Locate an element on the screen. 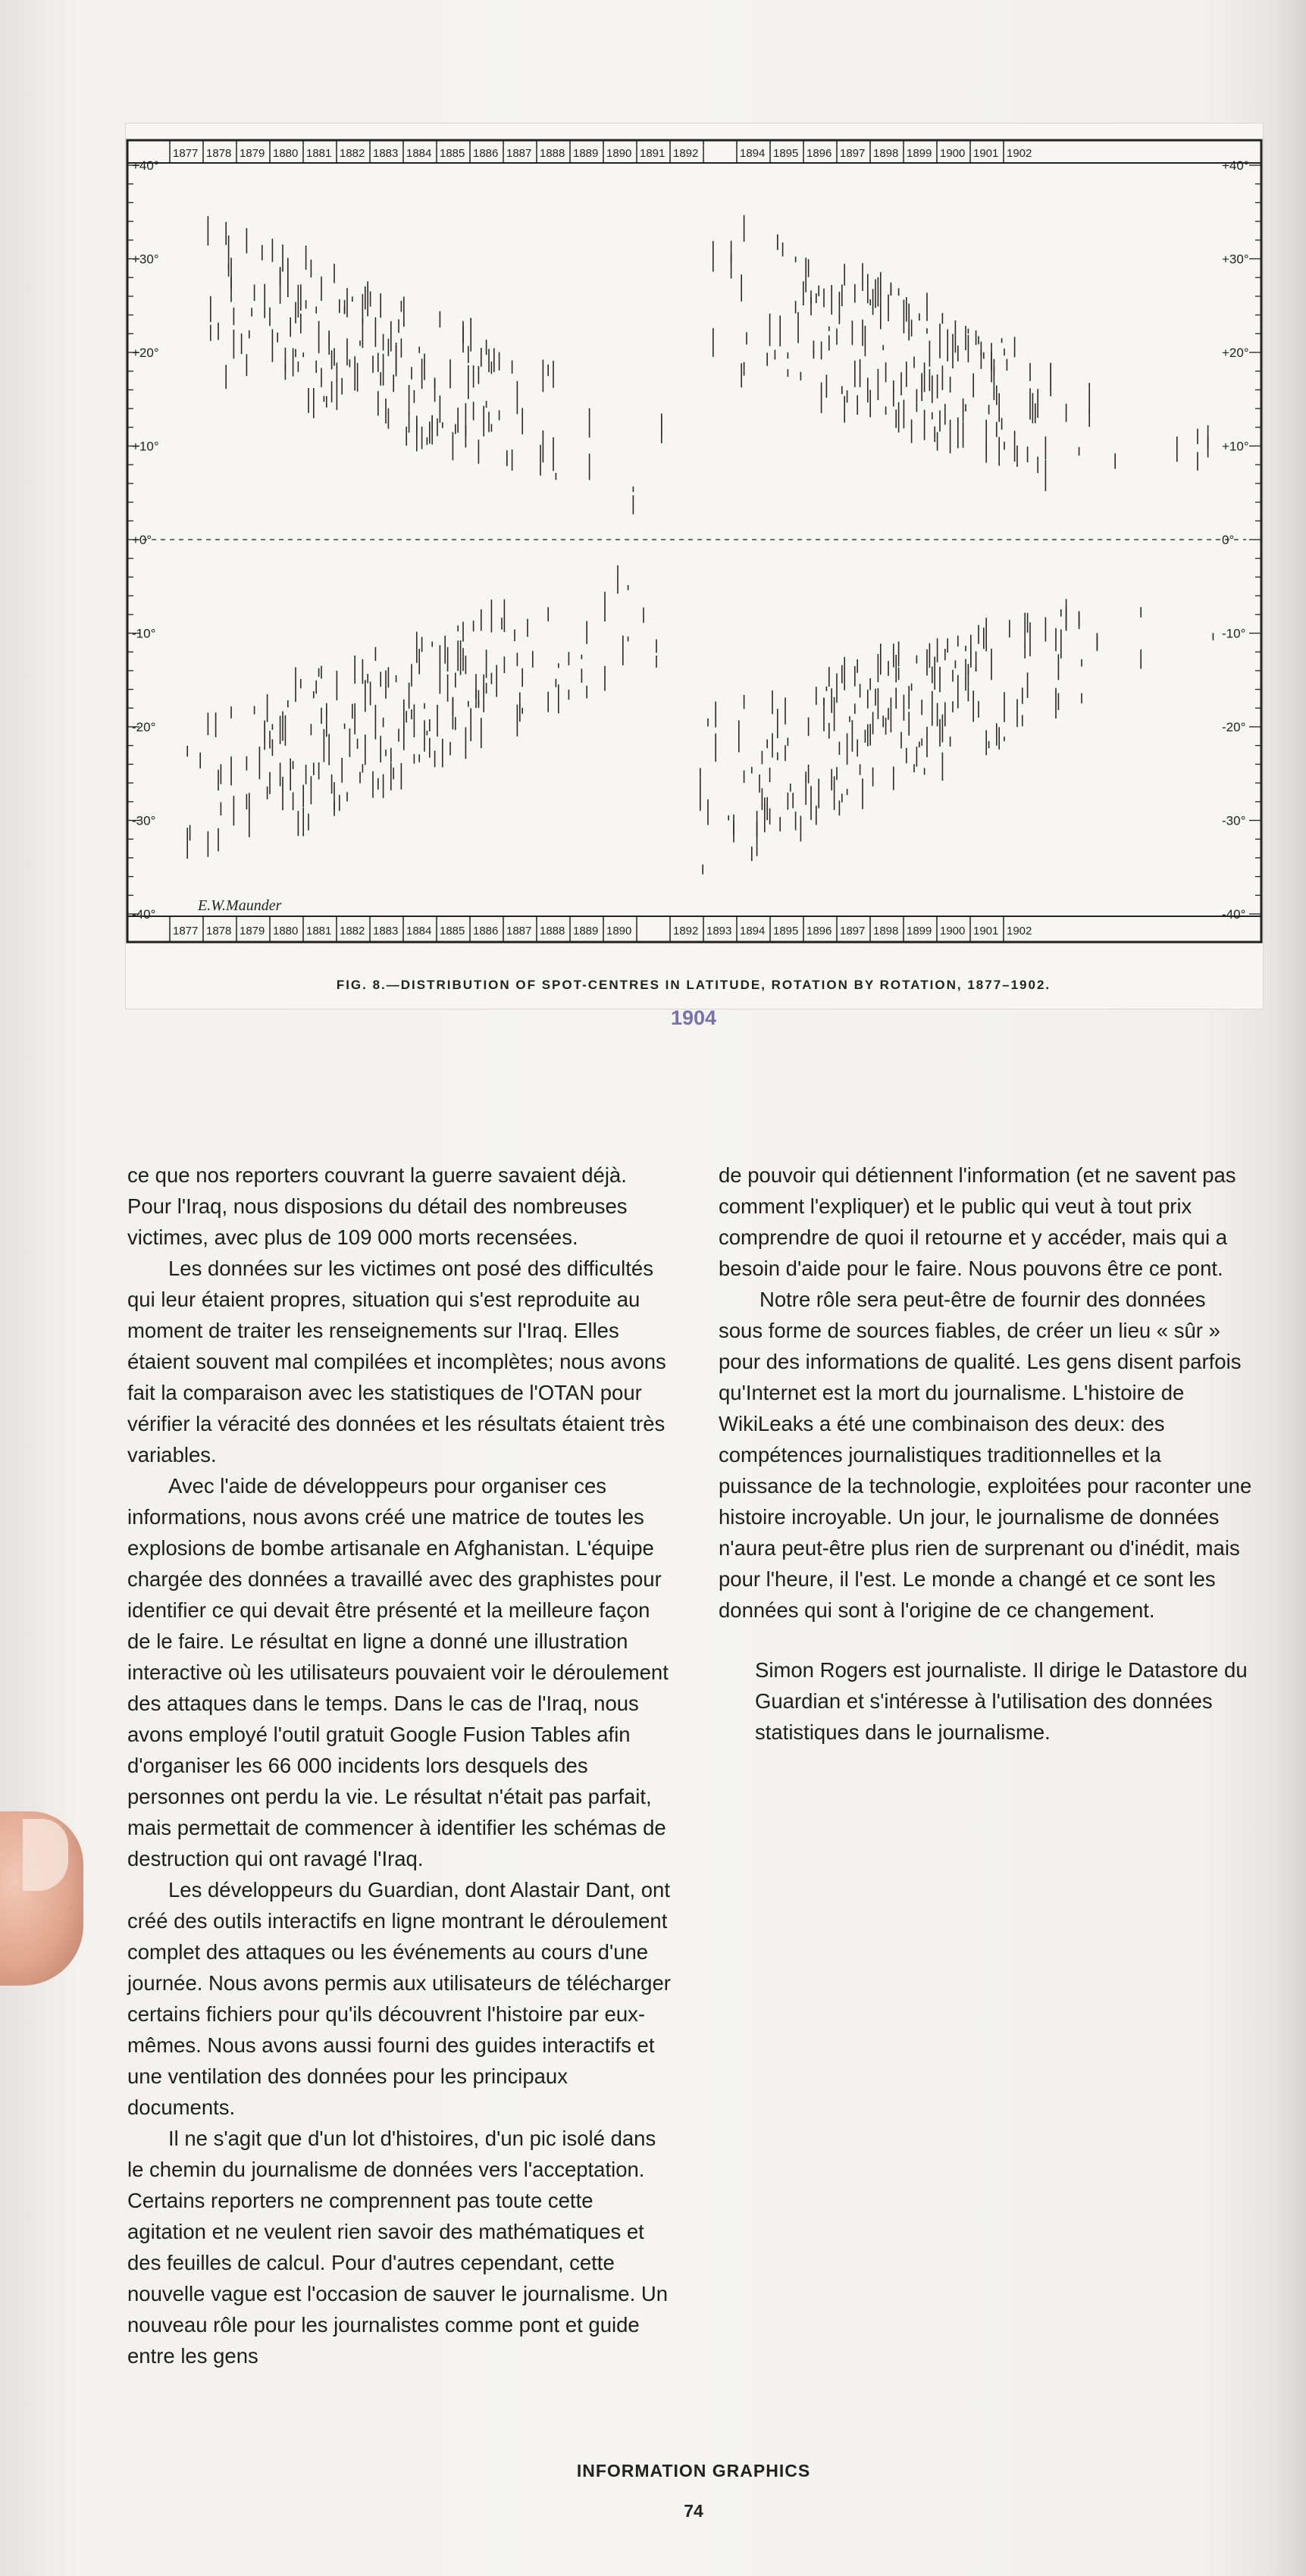 Image resolution: width=1306 pixels, height=2576 pixels. left-latitude-label: +40° is located at coordinates (145, 165).